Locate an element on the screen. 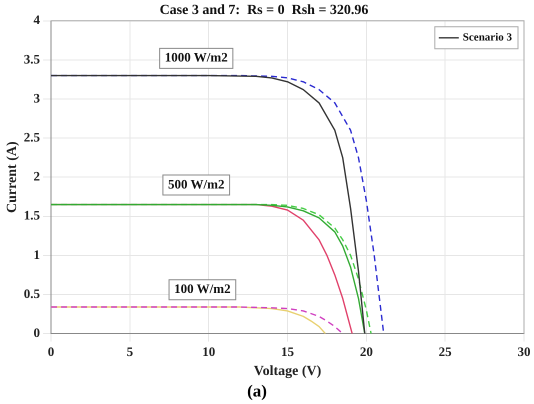 This screenshot has width=534, height=404. y-tick-label: 1.5 is located at coordinates (32, 215).